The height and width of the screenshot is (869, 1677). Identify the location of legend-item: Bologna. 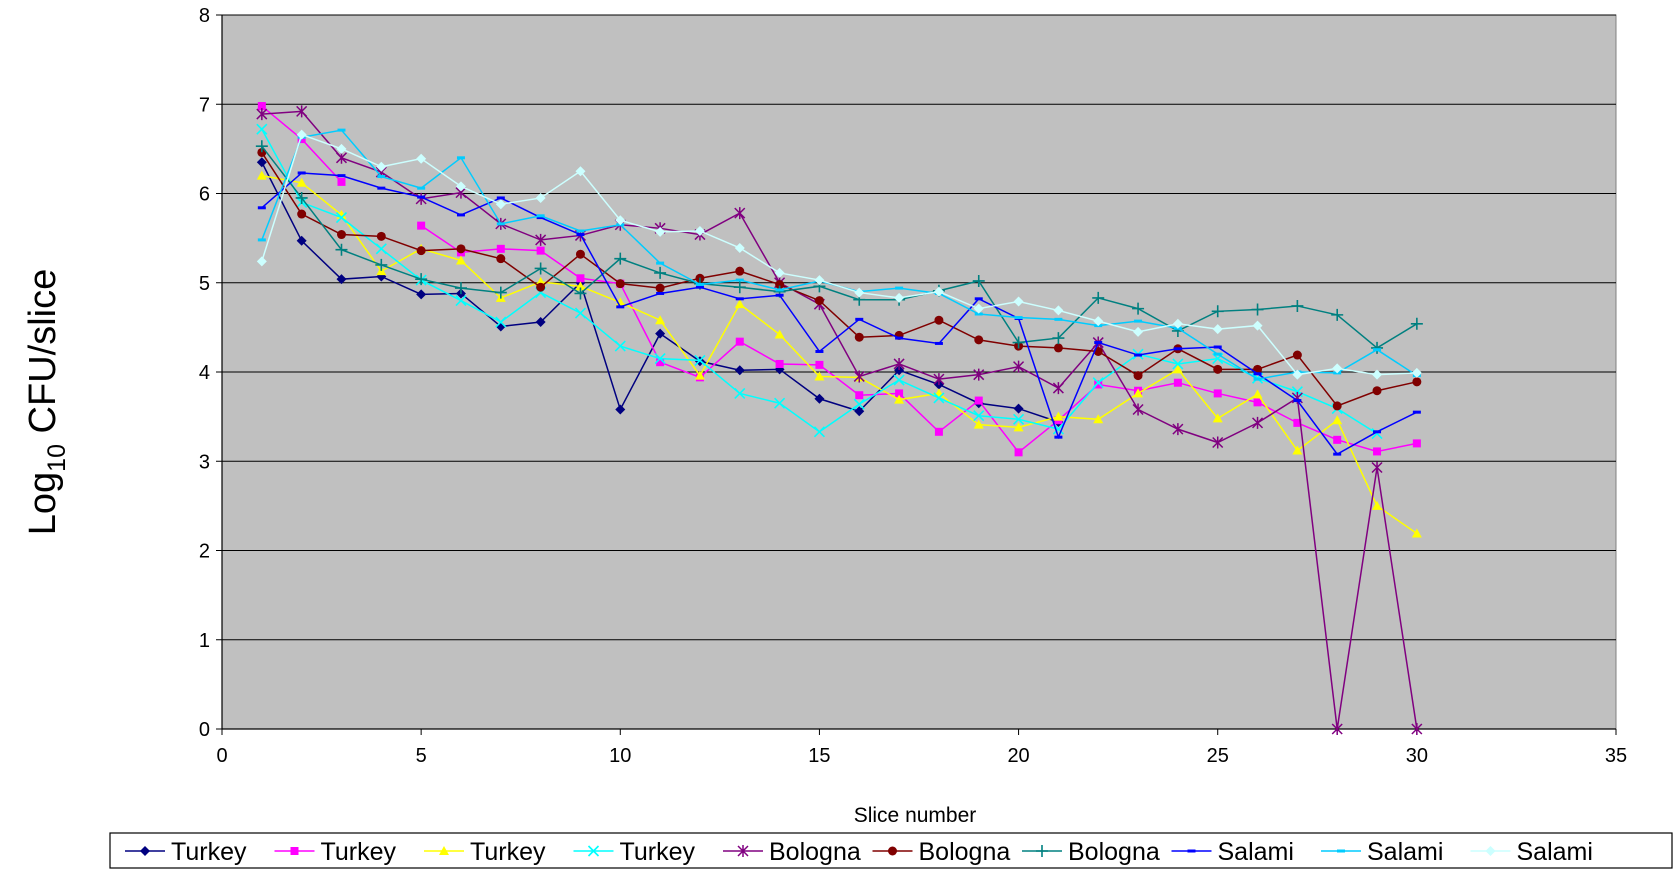
(941, 852).